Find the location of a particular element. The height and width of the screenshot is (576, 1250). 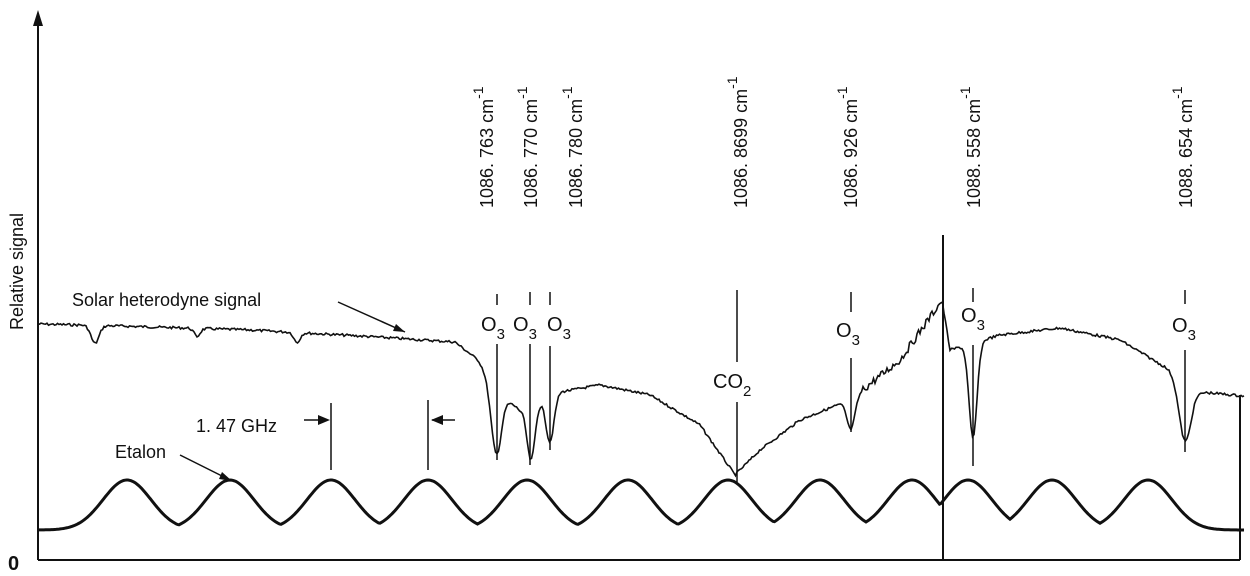

solar-signal-label: Solar heterodyne signal is located at coordinates (166, 300).